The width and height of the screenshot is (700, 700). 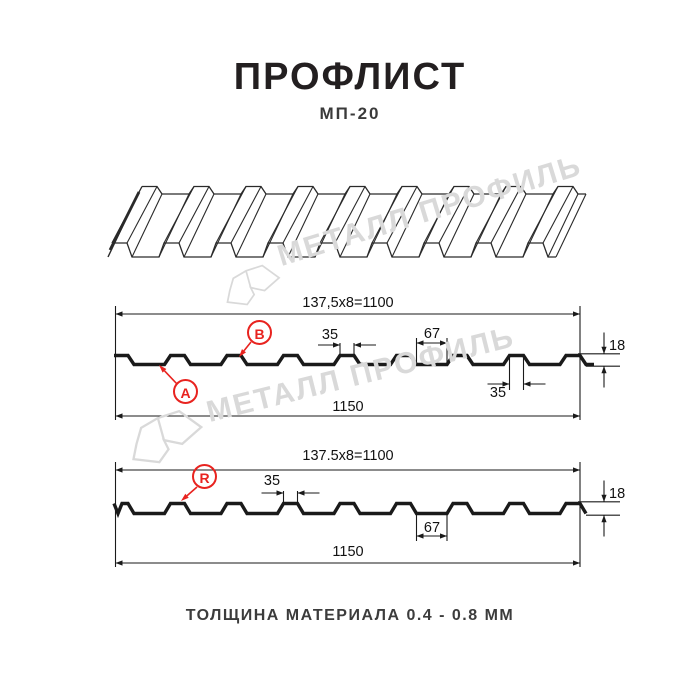 I want to click on dim-height-bottom-profile: 18, so click(x=617, y=494).